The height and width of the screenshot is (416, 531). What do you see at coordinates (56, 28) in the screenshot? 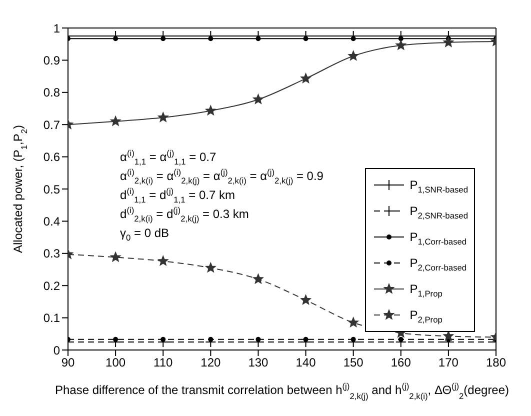
I see `y-tick-label: 1` at bounding box center [56, 28].